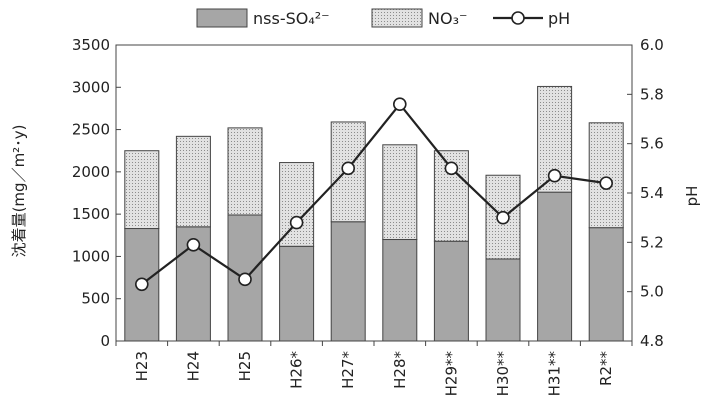 The height and width of the screenshot is (396, 705). Describe the element at coordinates (503, 373) in the screenshot. I see `x-tick-label-7: H30**` at that location.